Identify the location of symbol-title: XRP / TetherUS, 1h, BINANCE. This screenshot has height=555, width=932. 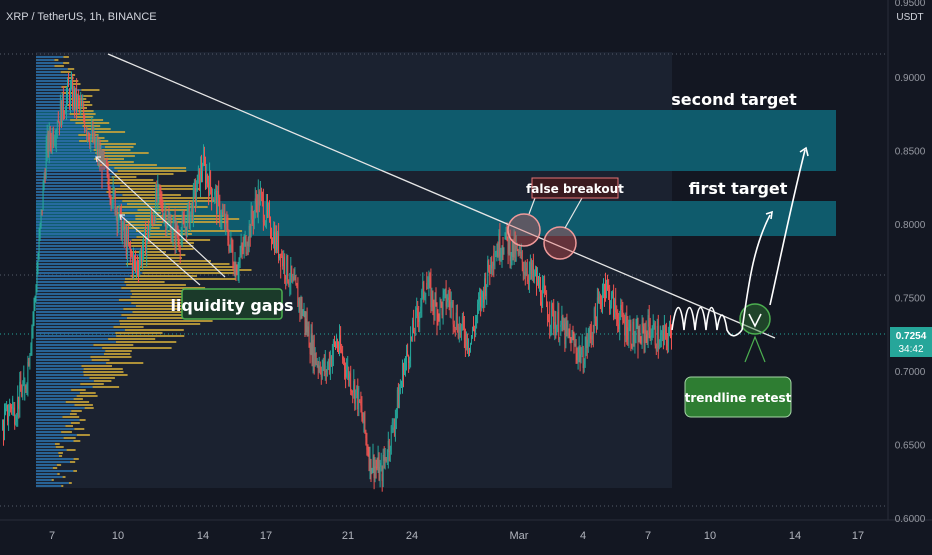
(81, 17).